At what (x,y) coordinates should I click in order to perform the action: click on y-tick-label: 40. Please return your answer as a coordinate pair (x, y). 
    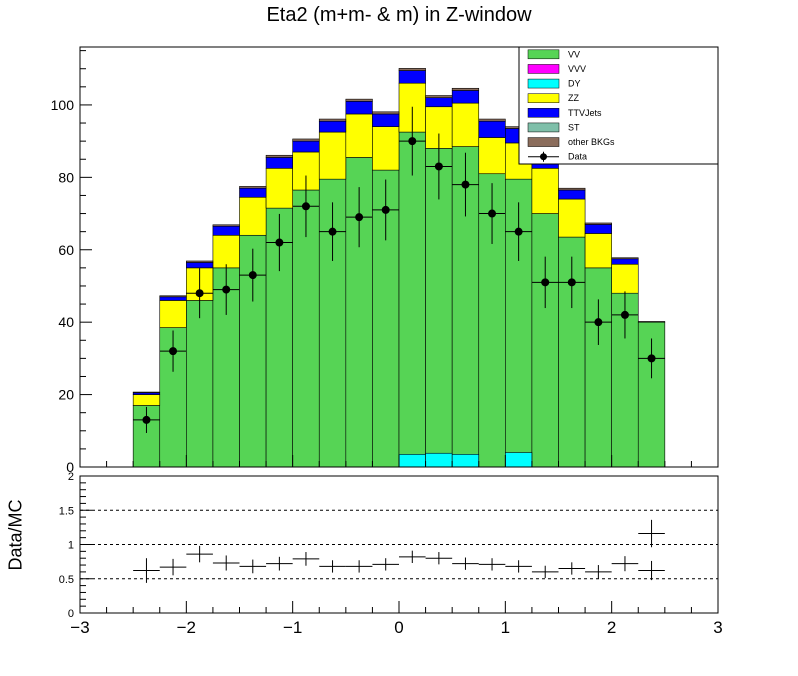
    Looking at the image, I should click on (66, 322).